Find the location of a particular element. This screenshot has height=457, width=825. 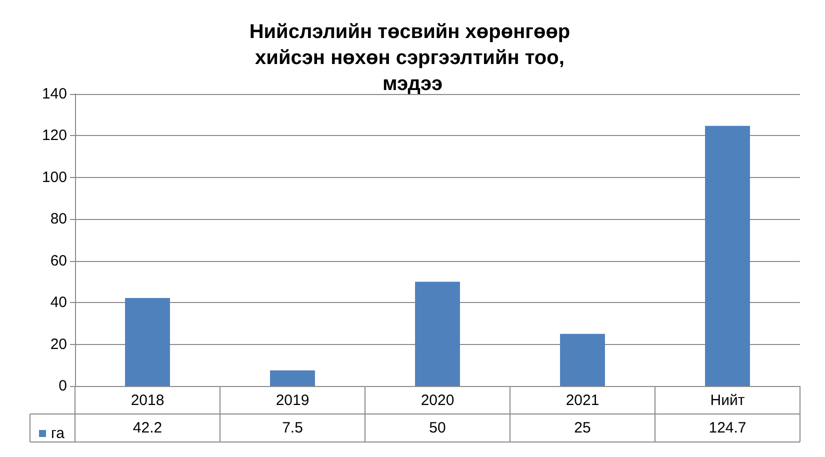

x-tick-label: 2018 is located at coordinates (147, 400).